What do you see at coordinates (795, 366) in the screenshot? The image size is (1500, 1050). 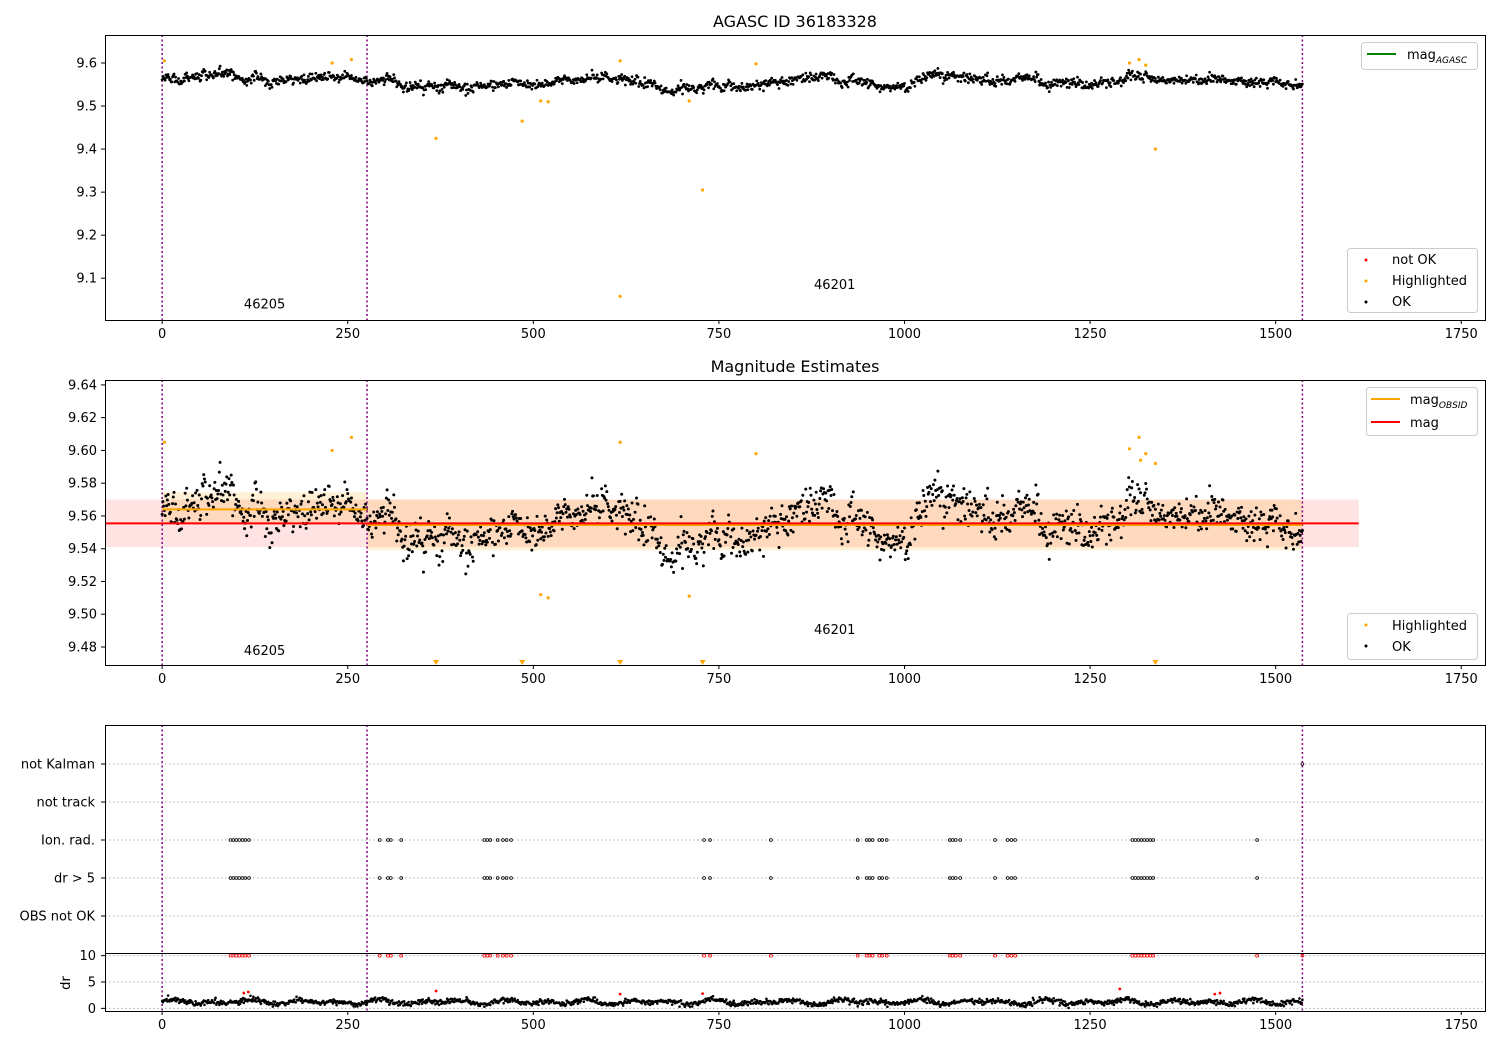 I see `panel-2-title: Magnitude Estimates` at bounding box center [795, 366].